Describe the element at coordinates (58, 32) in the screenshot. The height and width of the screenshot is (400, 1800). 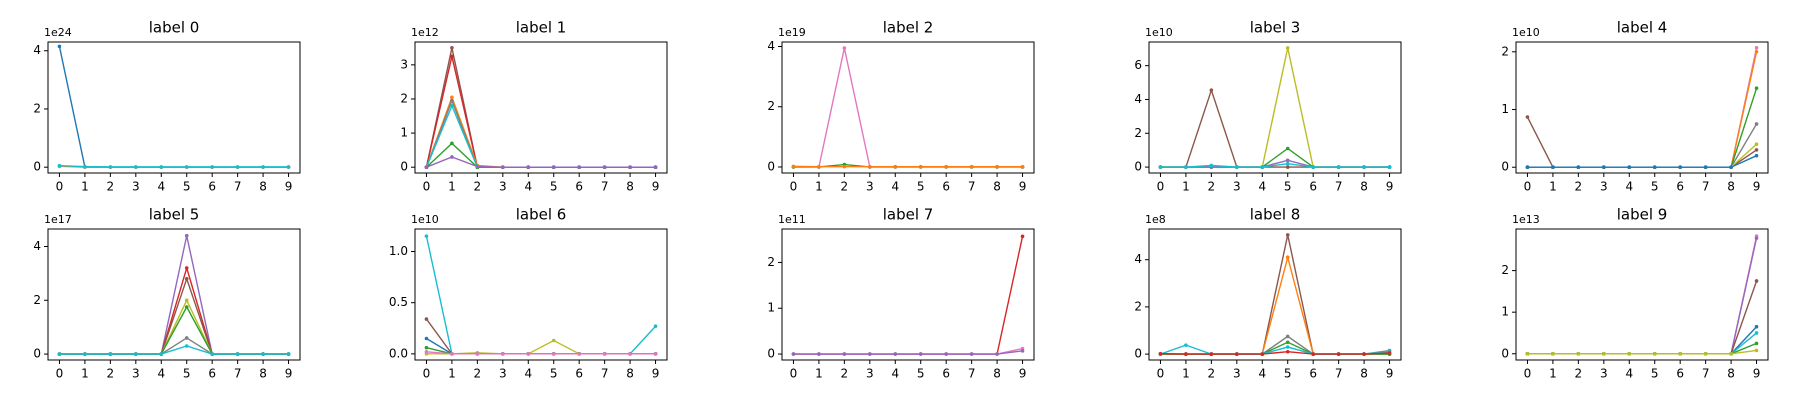
I see `axis-scale-label: 1e24` at that location.